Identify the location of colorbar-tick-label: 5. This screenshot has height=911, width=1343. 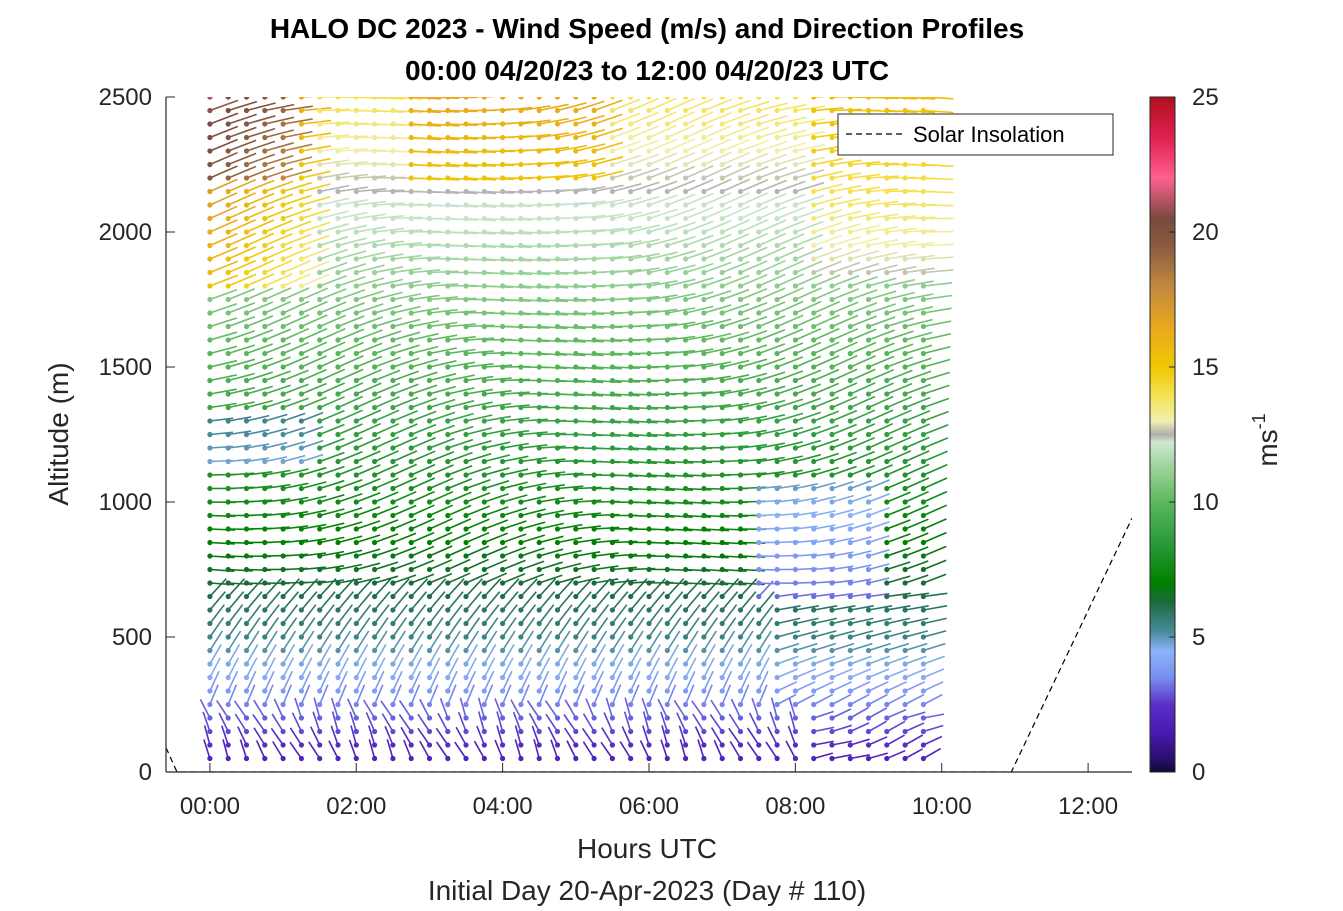
(1198, 637).